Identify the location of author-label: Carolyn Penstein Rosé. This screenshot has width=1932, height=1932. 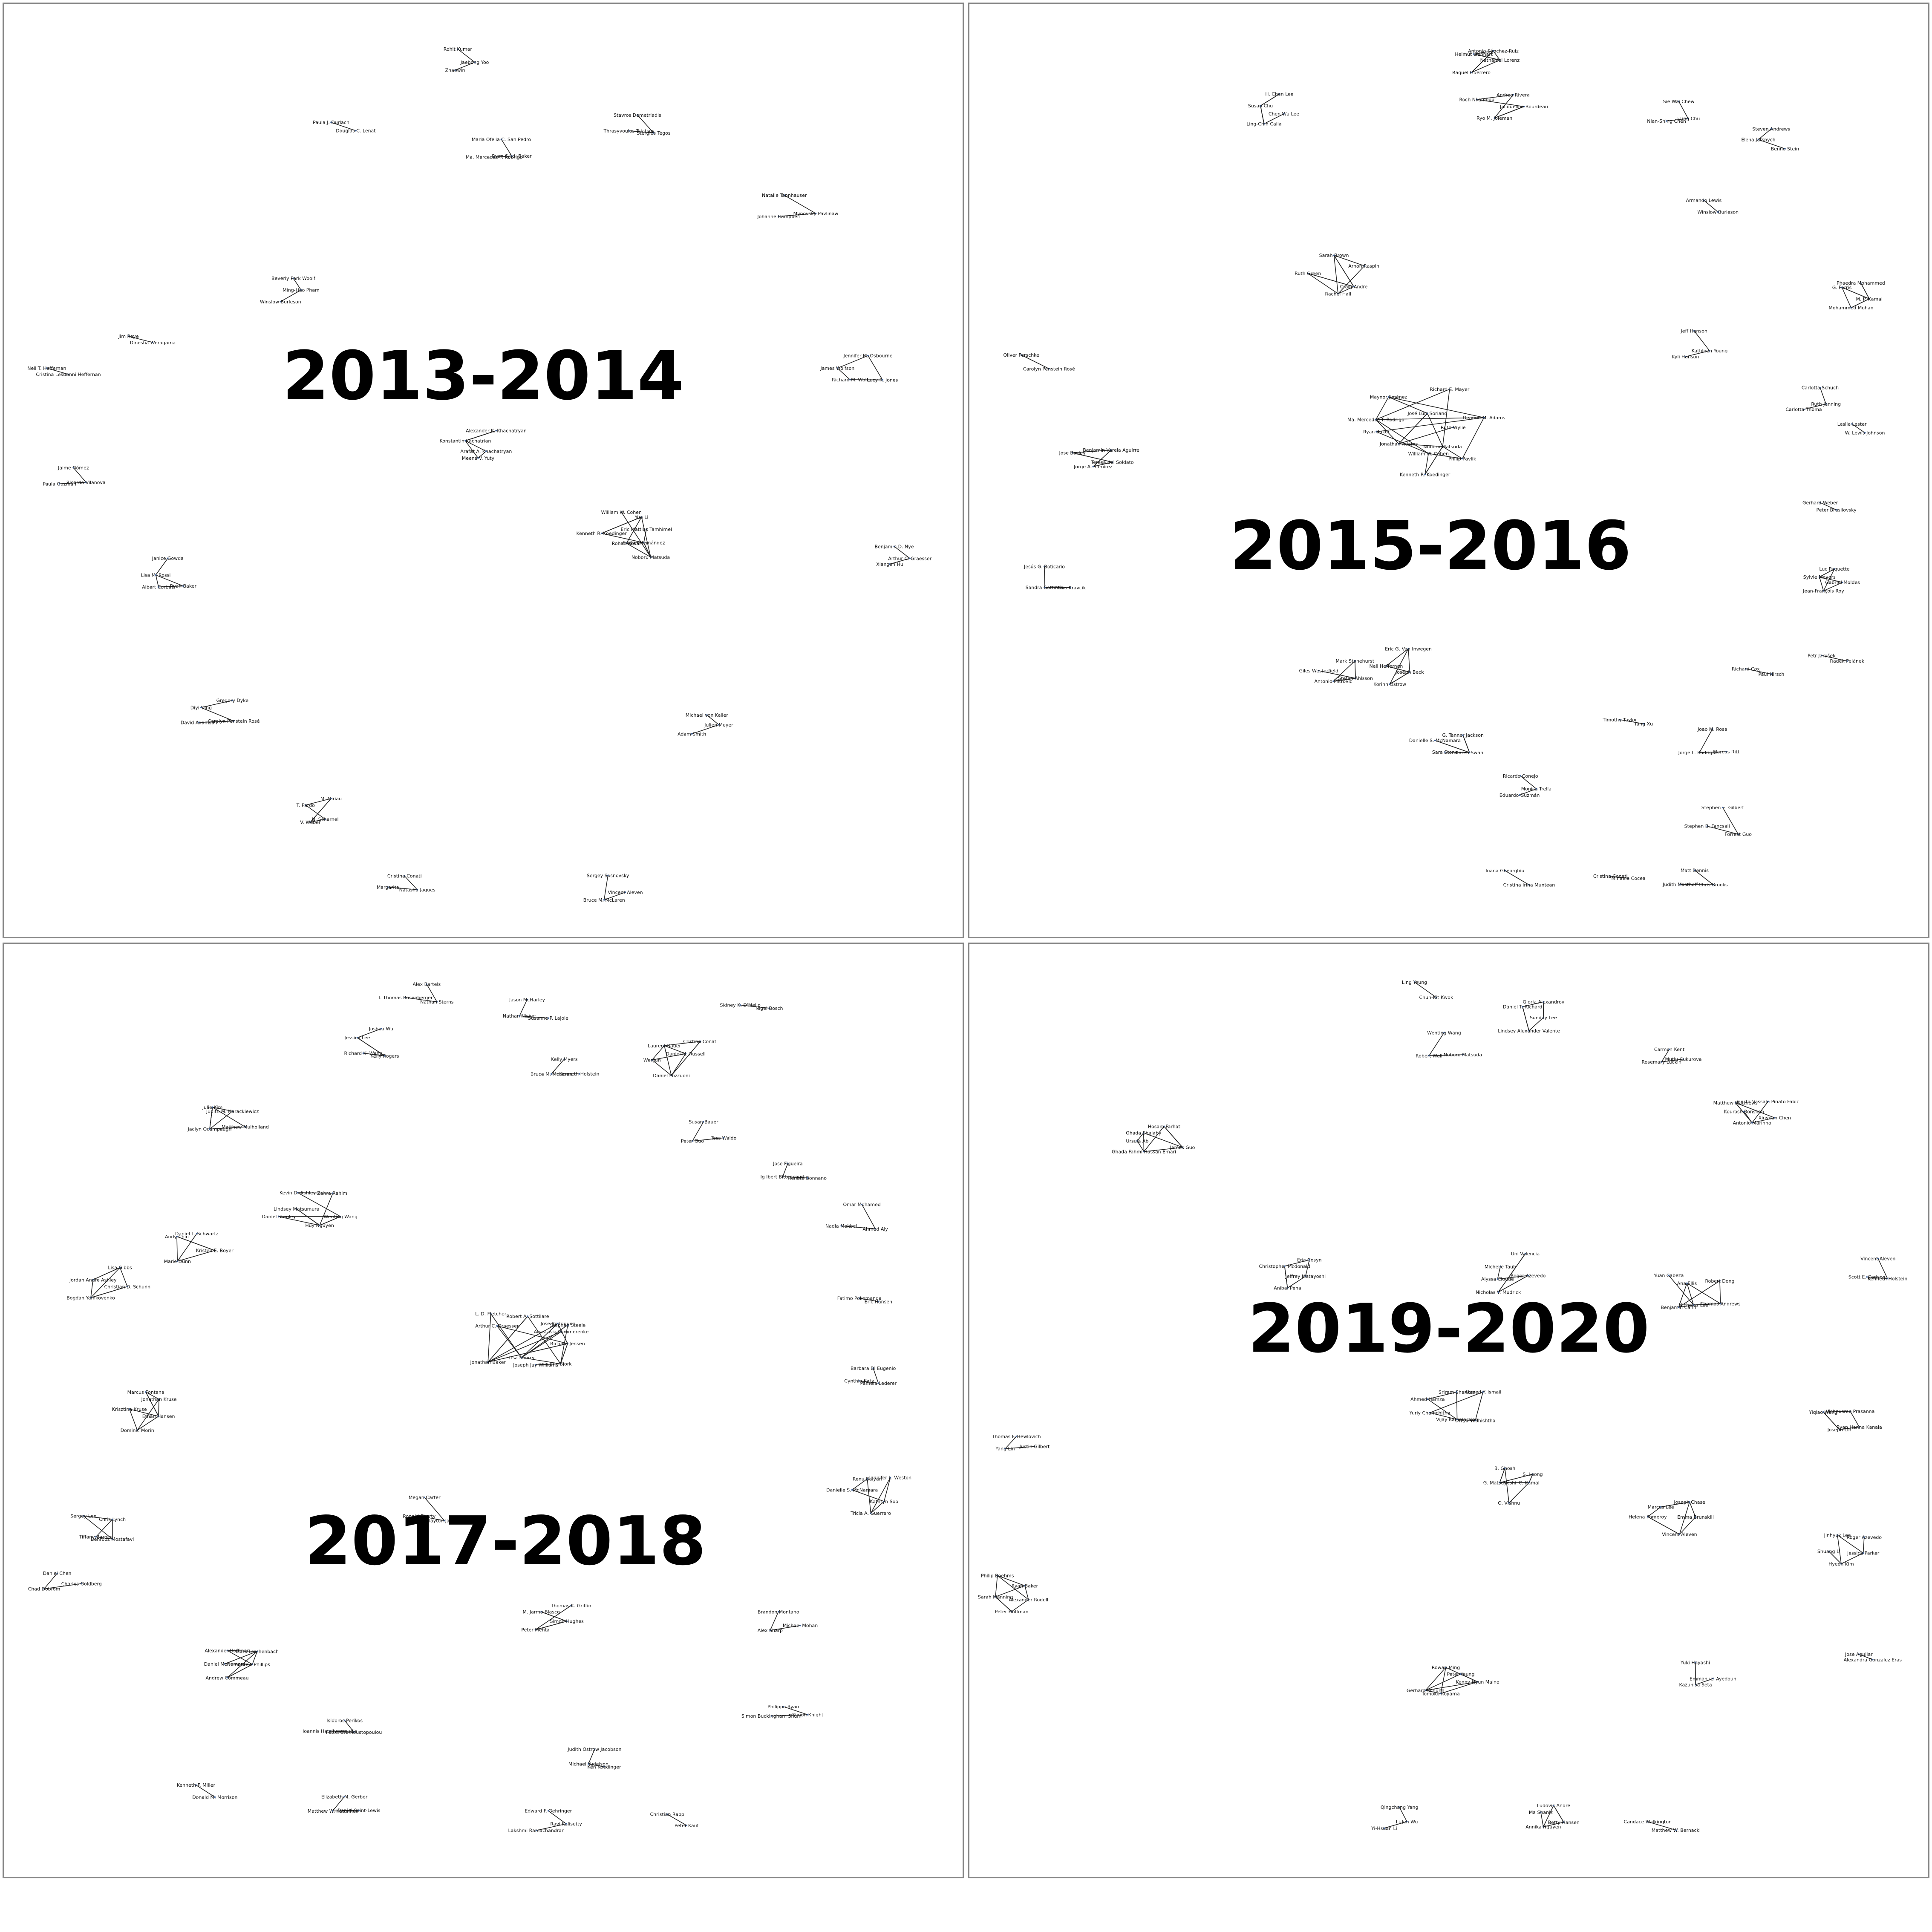
(234, 721).